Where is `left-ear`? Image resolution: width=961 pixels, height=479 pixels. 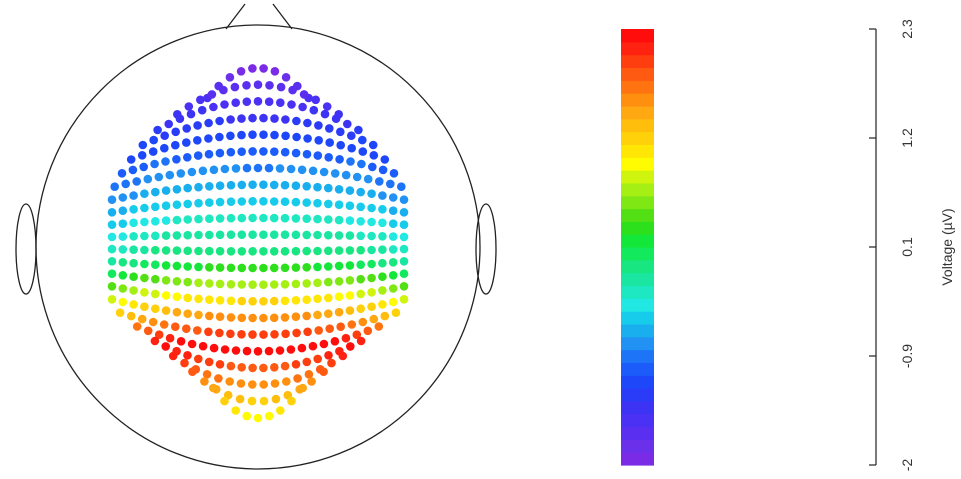
left-ear is located at coordinates (26, 249).